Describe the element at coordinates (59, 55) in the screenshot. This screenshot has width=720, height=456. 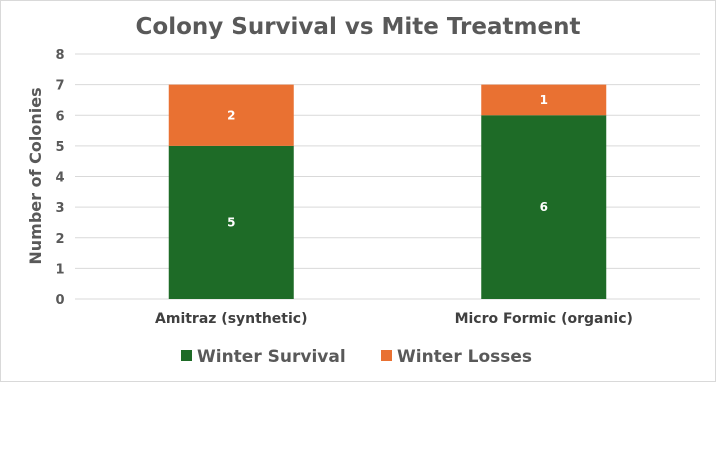
I see `y-tick-label: 8` at that location.